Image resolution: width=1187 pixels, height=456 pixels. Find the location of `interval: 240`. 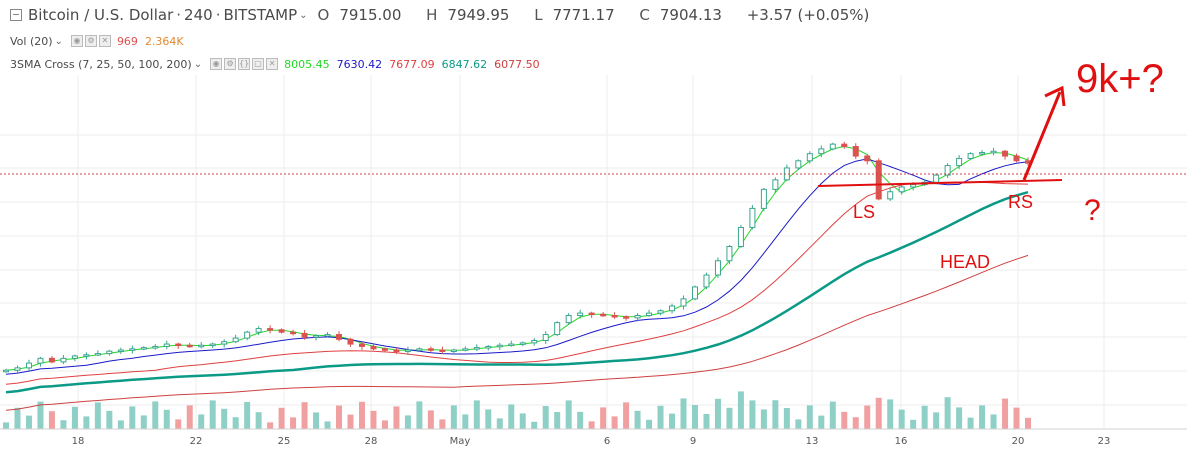

interval: 240 is located at coordinates (198, 15).